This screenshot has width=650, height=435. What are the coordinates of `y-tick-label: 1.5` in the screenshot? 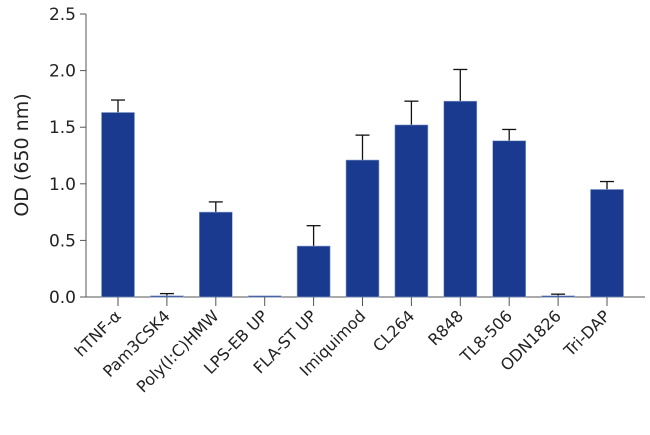 It's located at (62, 128).